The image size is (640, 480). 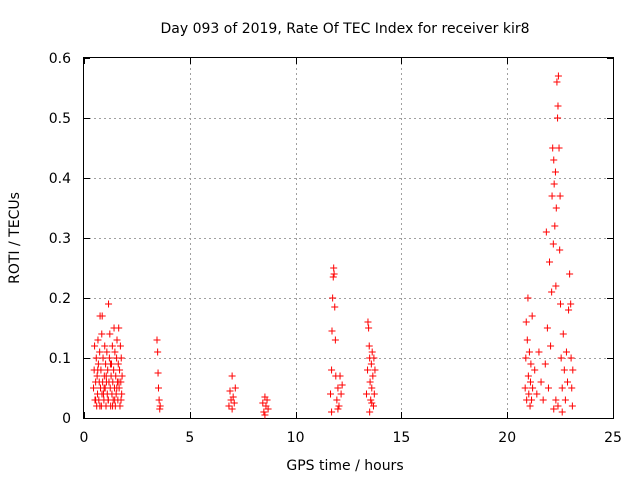 I want to click on y-tick-label: 0.2, so click(x=60, y=299).